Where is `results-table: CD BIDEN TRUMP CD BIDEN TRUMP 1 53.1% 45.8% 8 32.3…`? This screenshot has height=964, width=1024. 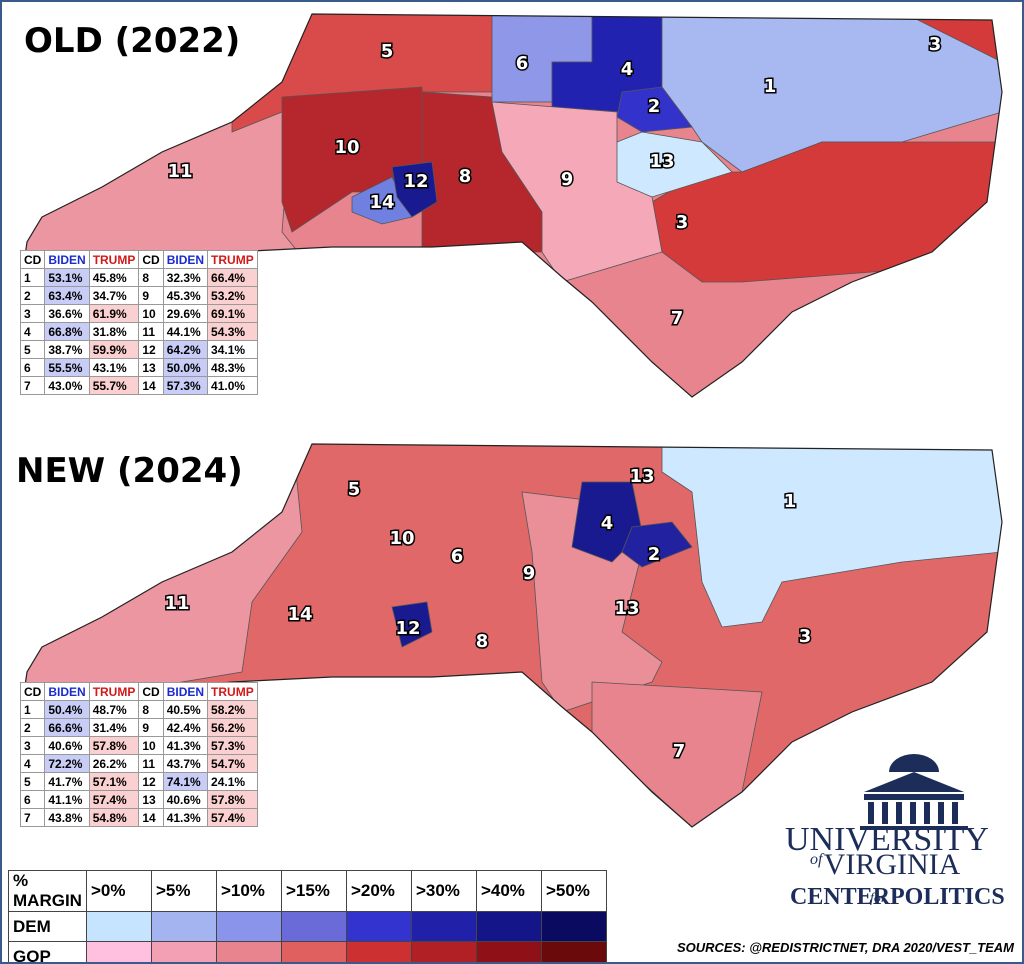 results-table: CD BIDEN TRUMP CD BIDEN TRUMP 1 53.1% 45.8% 8 32.3… is located at coordinates (138, 322).